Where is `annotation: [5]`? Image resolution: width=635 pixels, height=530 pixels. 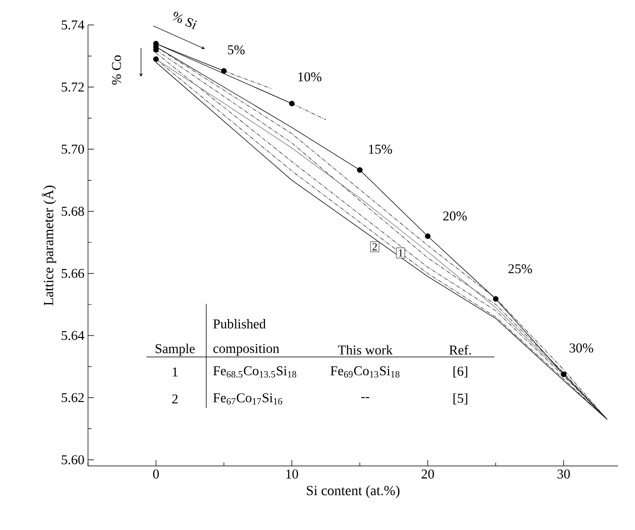 annotation: [5] is located at coordinates (461, 398).